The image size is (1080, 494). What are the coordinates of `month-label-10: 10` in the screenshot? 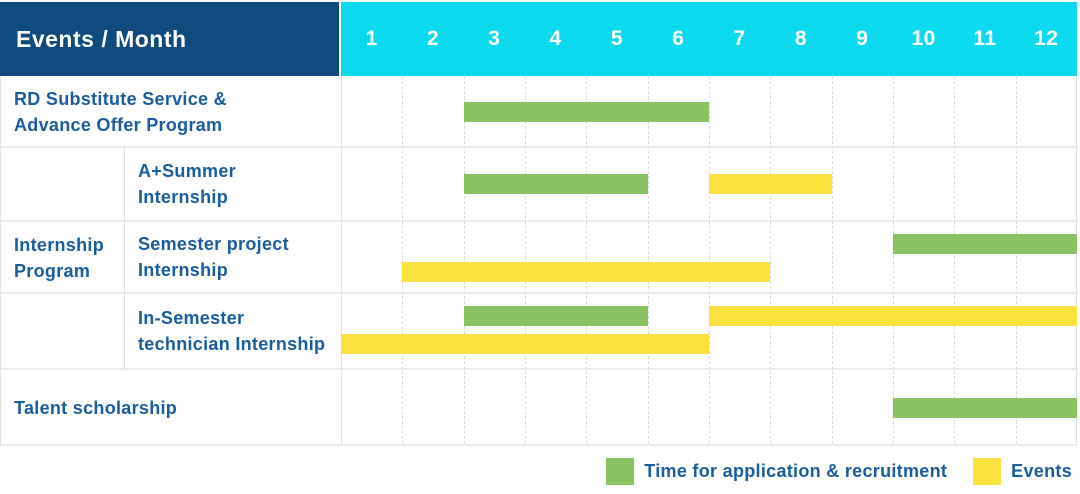 It's located at (923, 38).